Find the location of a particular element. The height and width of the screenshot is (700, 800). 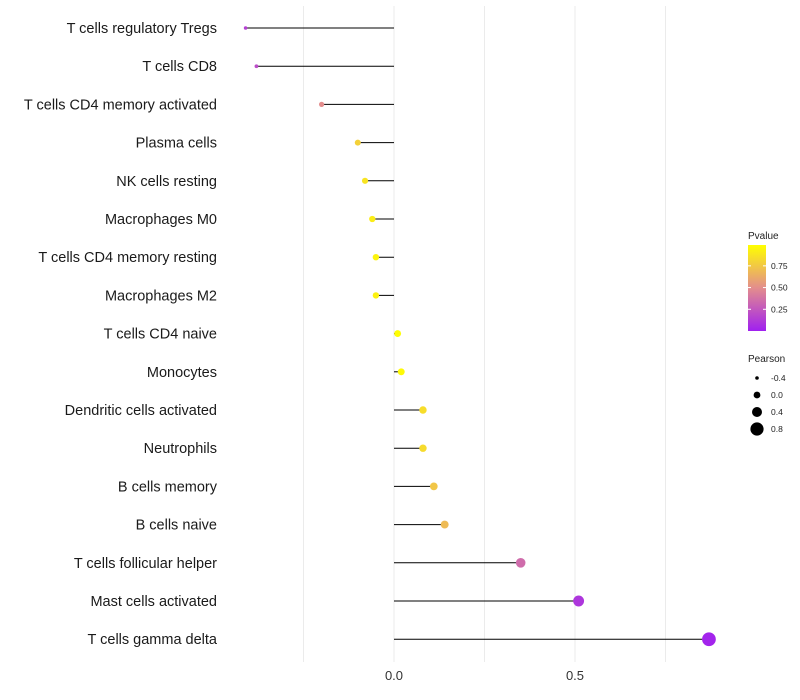

point-t-cells-cd4-memory-resting is located at coordinates (376, 257).